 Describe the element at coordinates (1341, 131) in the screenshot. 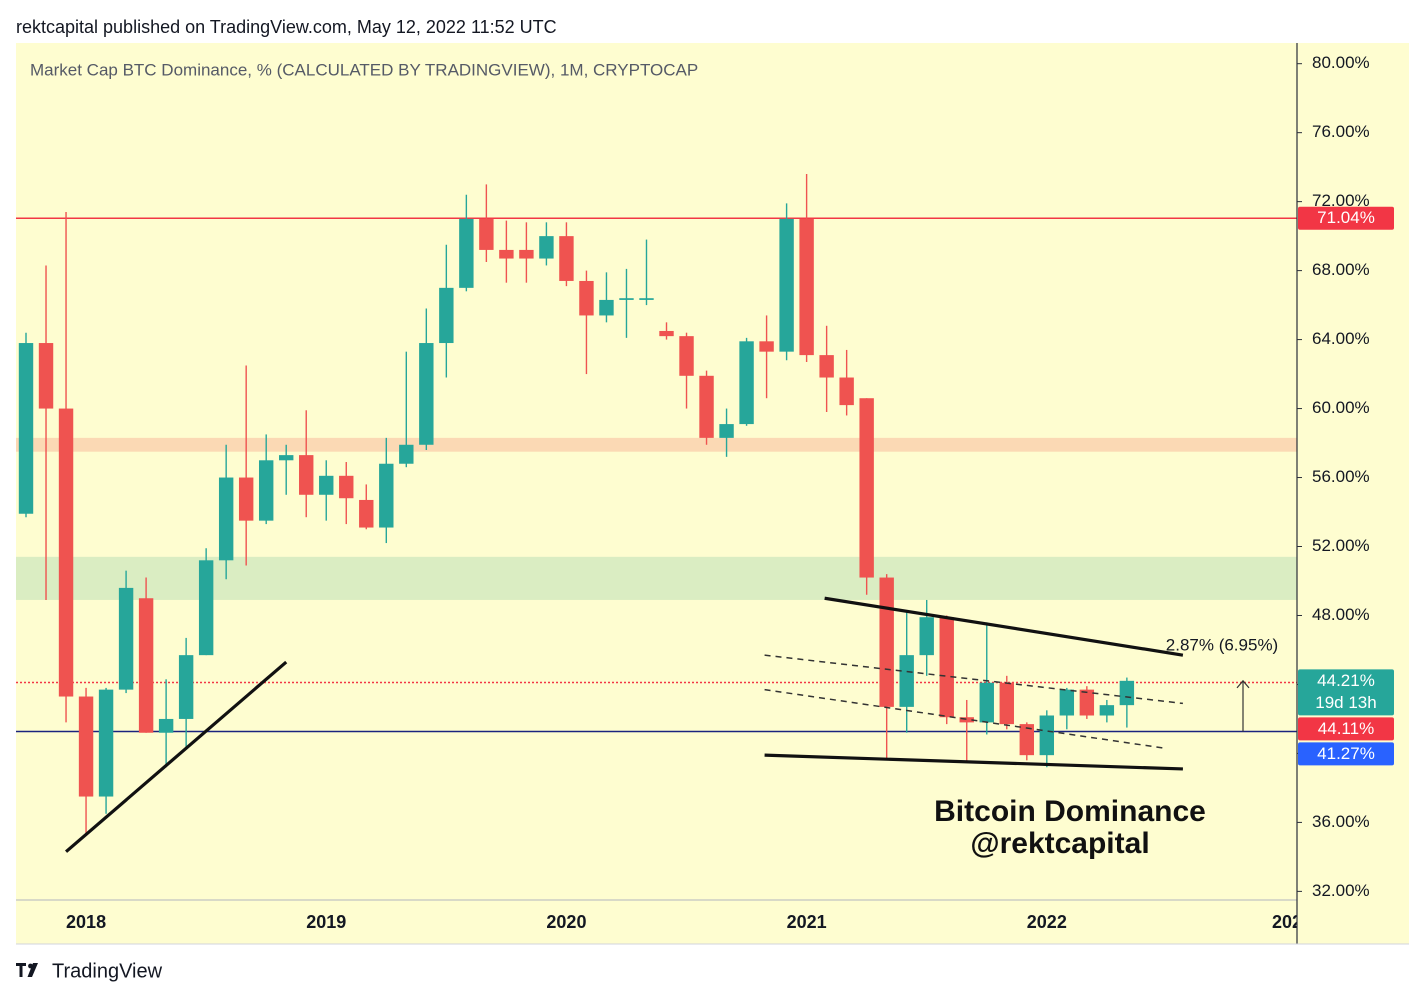

I see `y-tick-label: 76.00%` at that location.